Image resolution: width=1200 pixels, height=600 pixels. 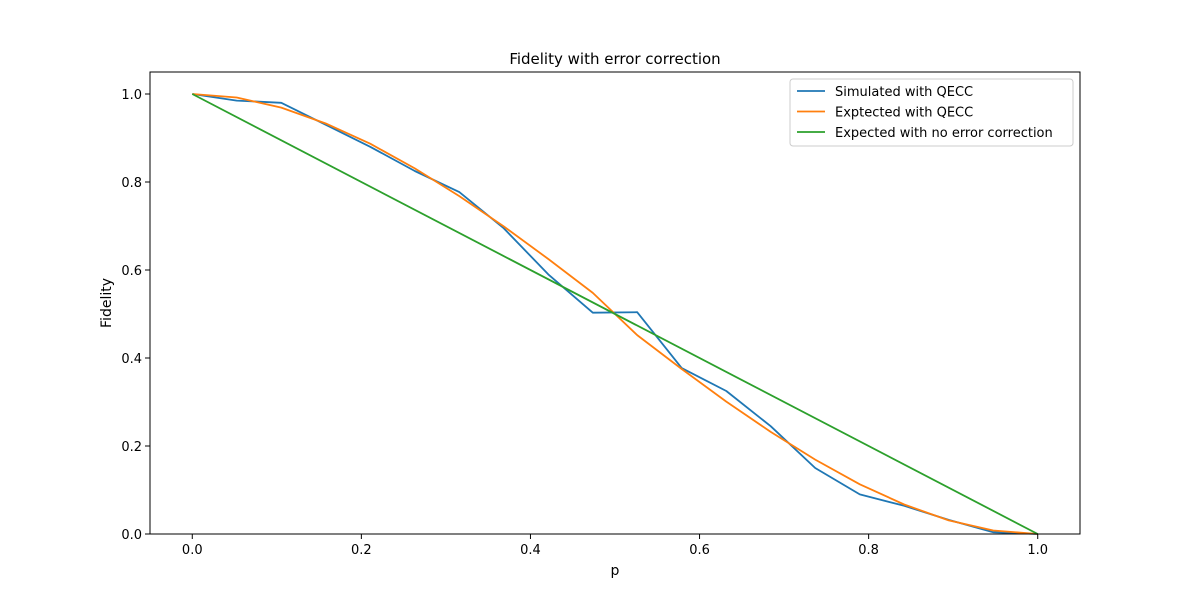 I want to click on y-tick-label: 0.4, so click(x=131, y=359).